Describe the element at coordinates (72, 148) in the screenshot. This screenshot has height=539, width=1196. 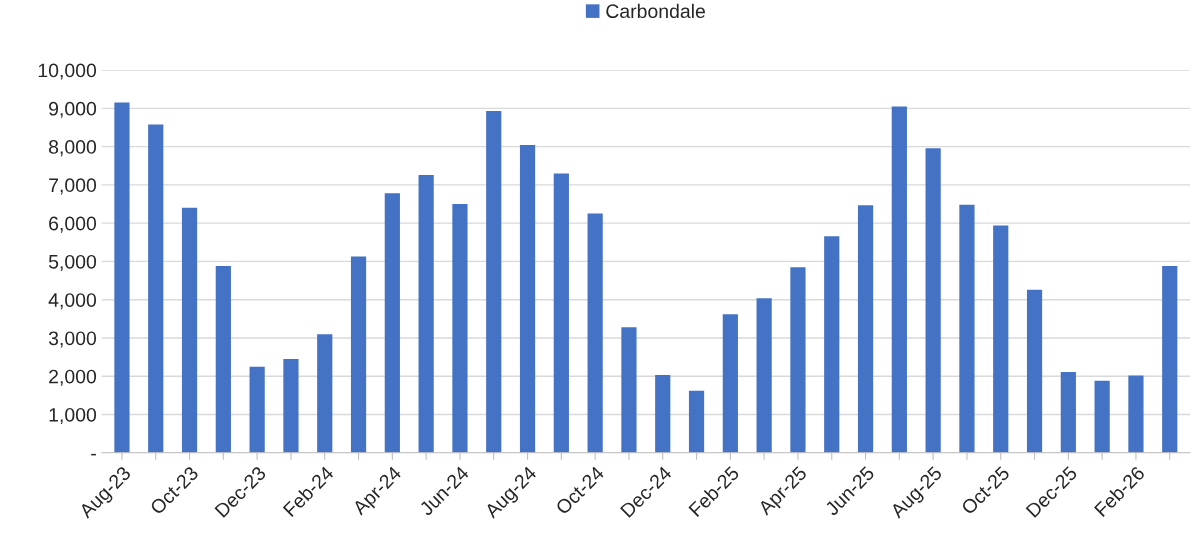
I see `y-tick-label: 8,000` at that location.